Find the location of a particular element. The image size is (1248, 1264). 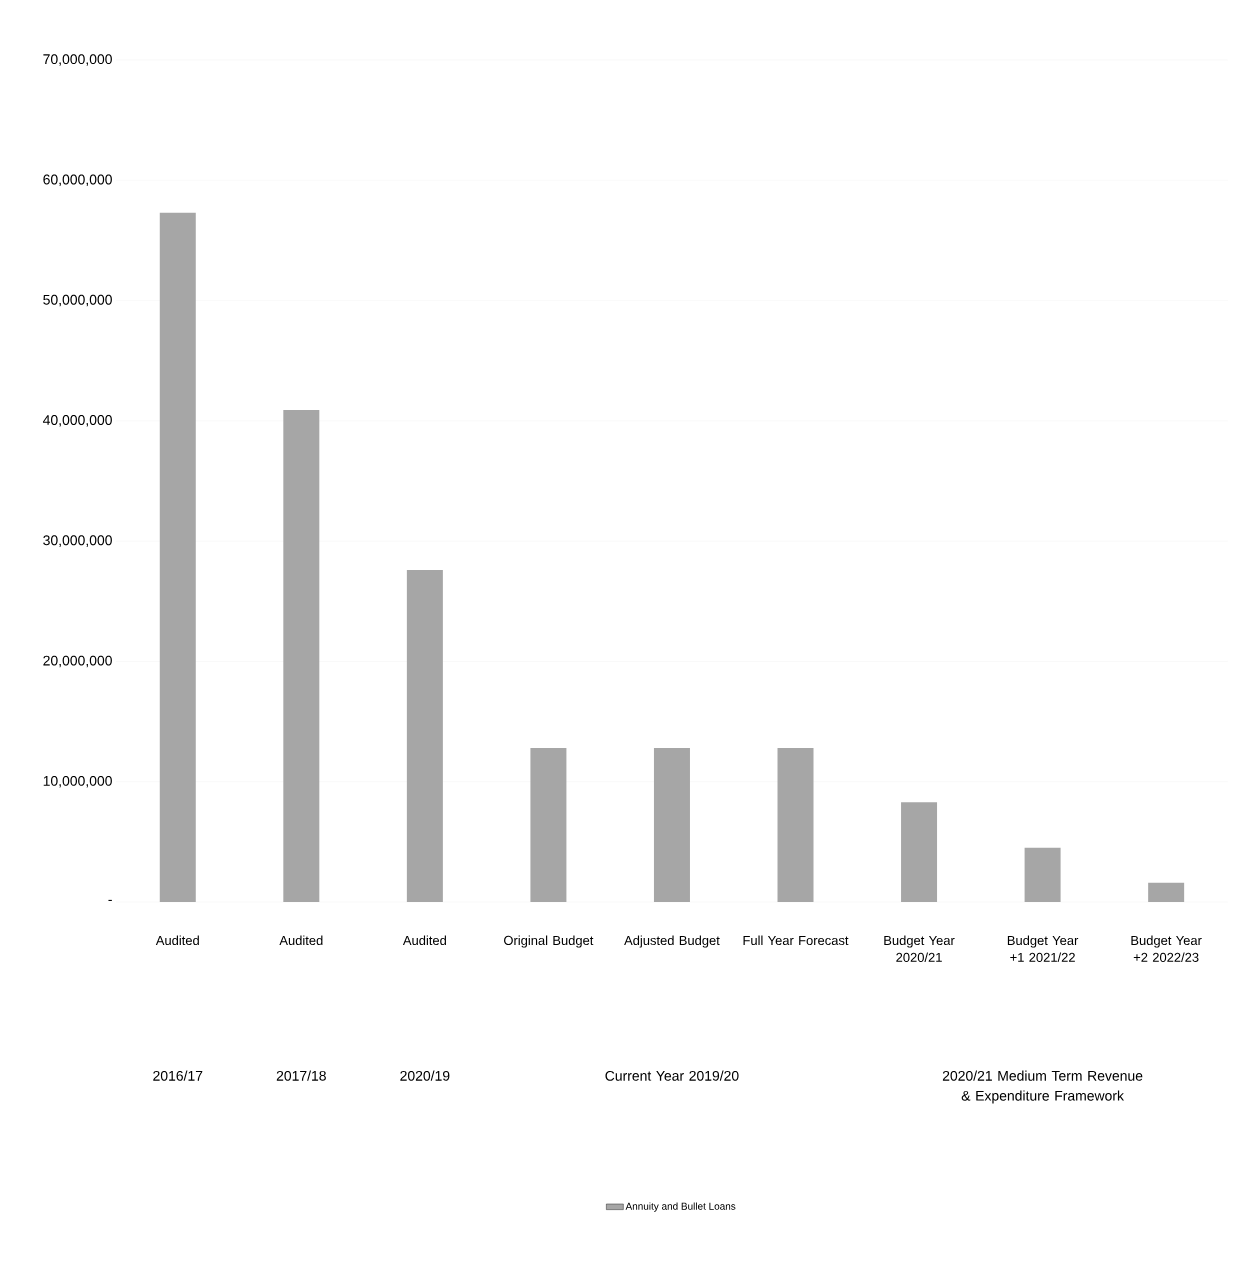

y-tick-label: 20,000,000 is located at coordinates (77, 661).